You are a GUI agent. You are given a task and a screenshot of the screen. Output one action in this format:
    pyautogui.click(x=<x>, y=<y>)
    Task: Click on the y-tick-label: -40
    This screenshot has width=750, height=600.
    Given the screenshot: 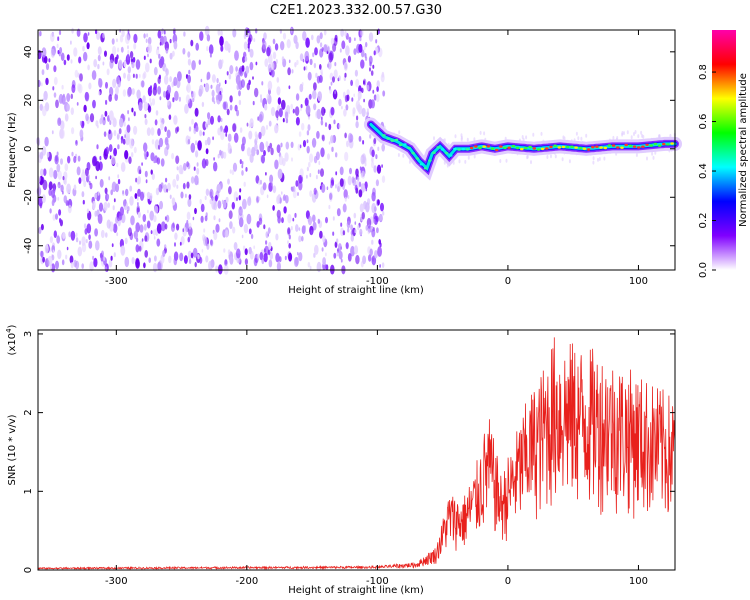 What is the action you would take?
    pyautogui.click(x=28, y=246)
    